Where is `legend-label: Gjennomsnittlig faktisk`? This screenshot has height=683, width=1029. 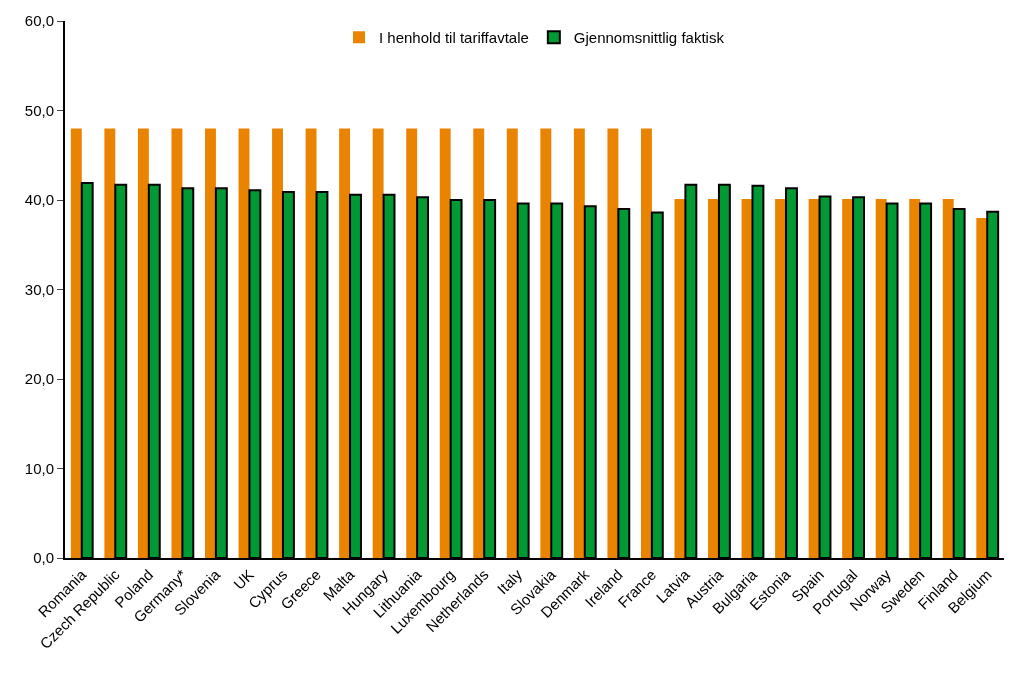
legend-label: Gjennomsnittlig faktisk is located at coordinates (649, 38).